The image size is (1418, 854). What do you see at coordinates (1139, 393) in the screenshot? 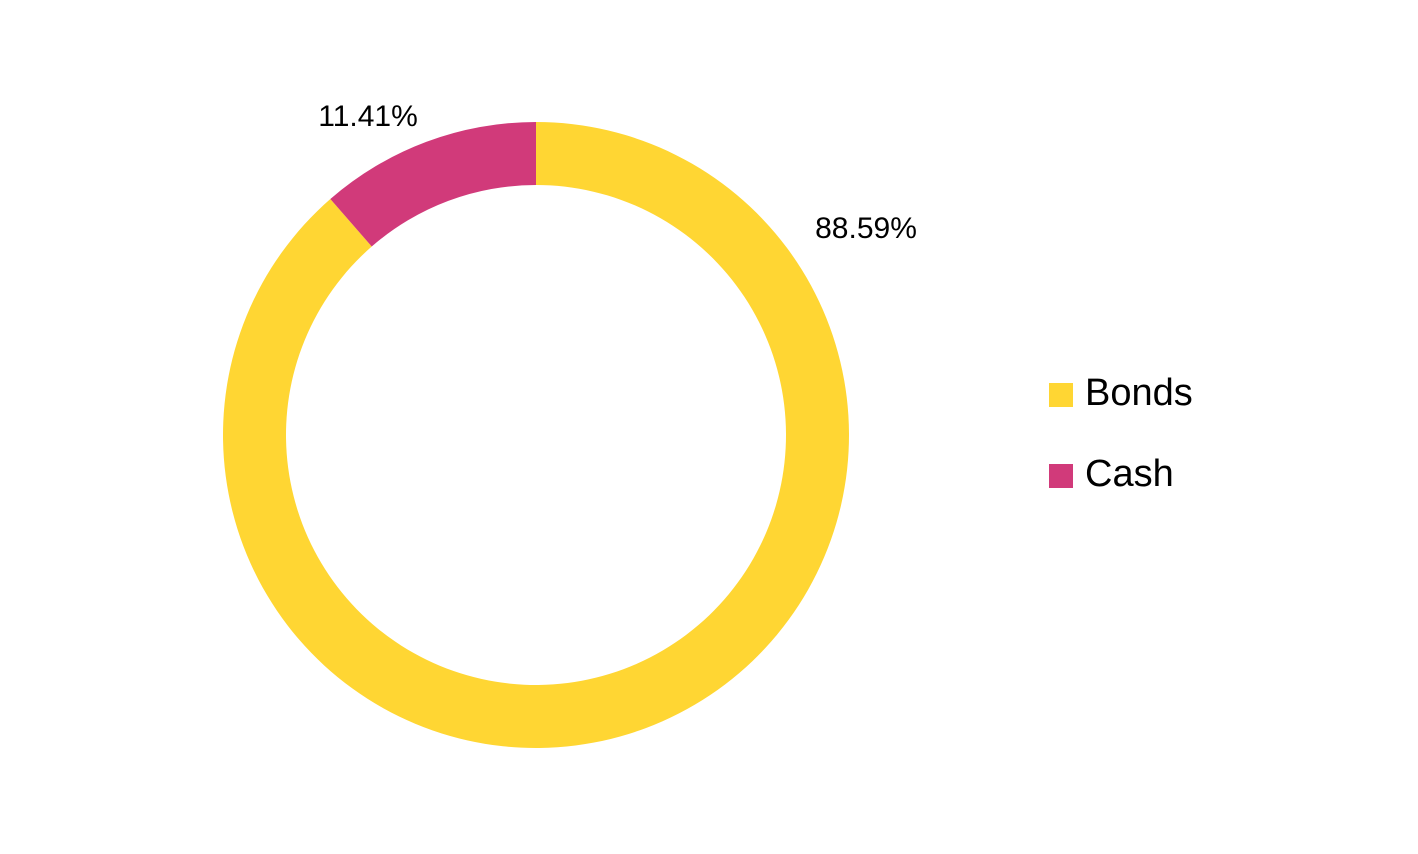
I see `legend-label: Bonds` at bounding box center [1139, 393].